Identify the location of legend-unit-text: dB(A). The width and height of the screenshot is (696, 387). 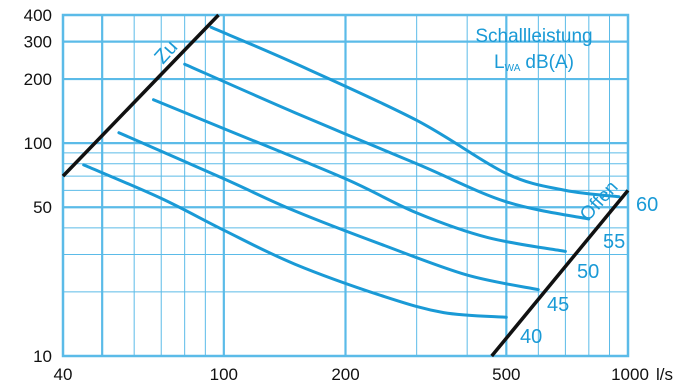
(549, 62).